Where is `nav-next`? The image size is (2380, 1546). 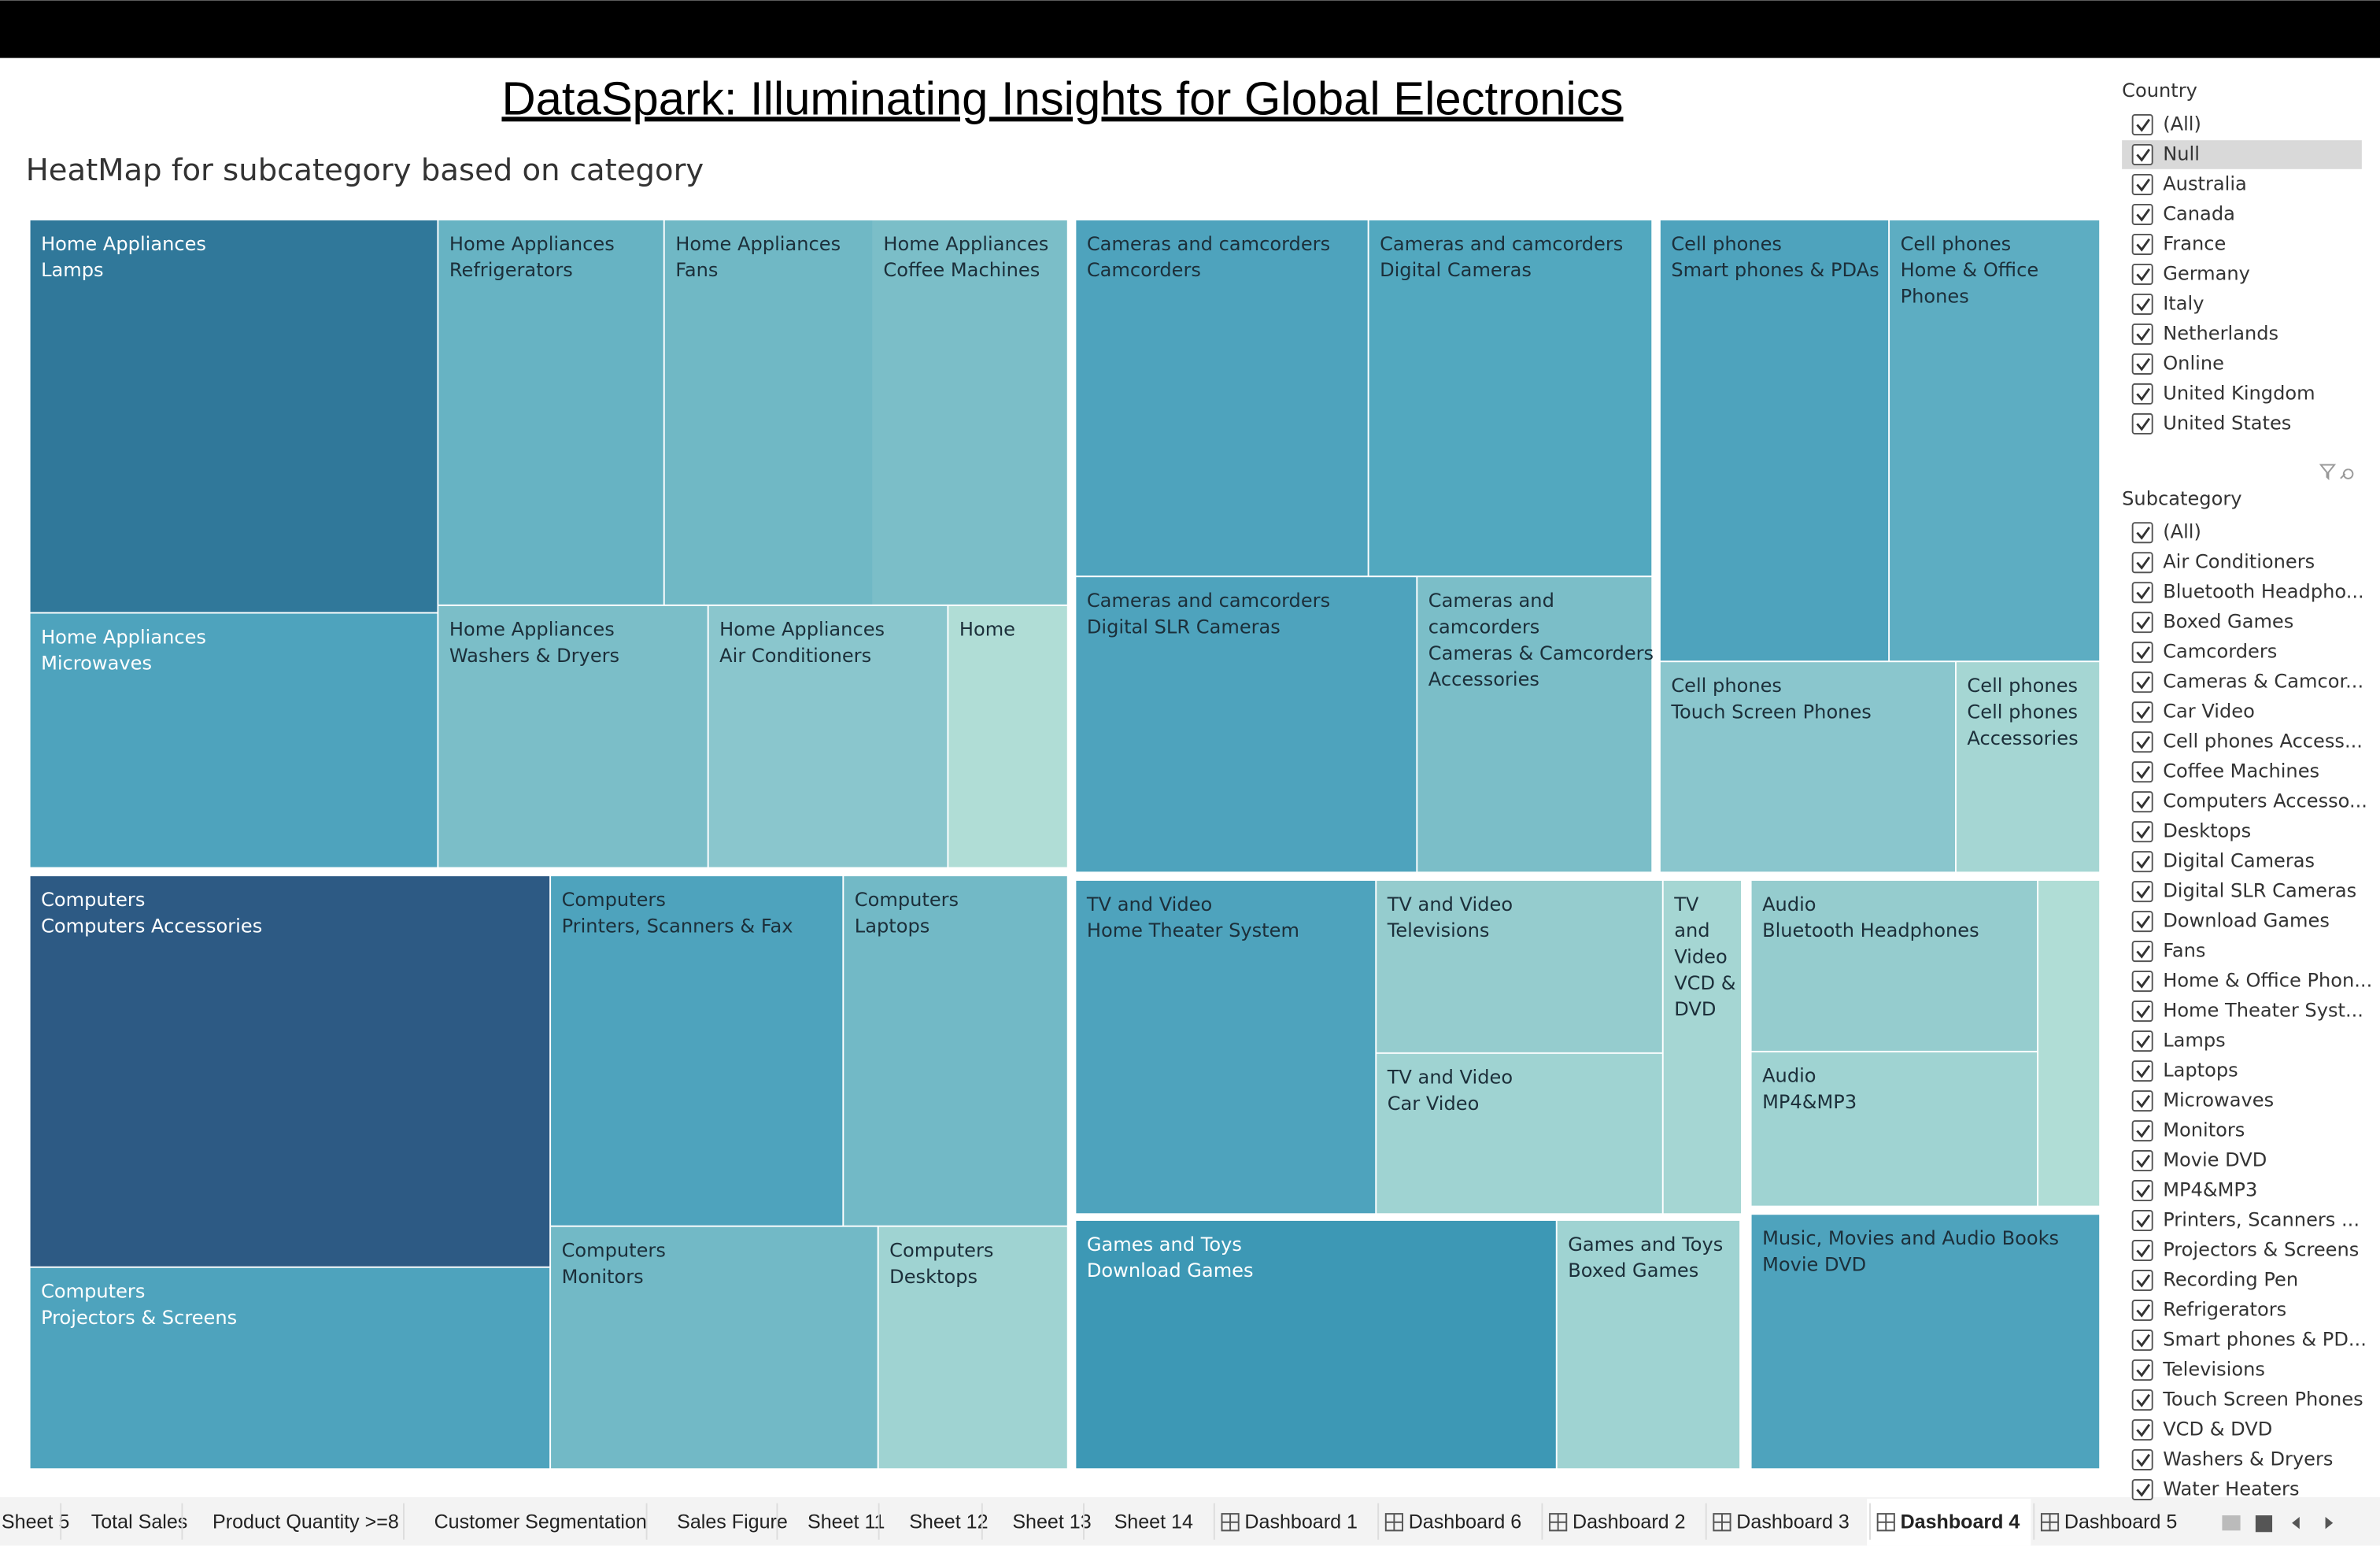
nav-next is located at coordinates (2329, 1523).